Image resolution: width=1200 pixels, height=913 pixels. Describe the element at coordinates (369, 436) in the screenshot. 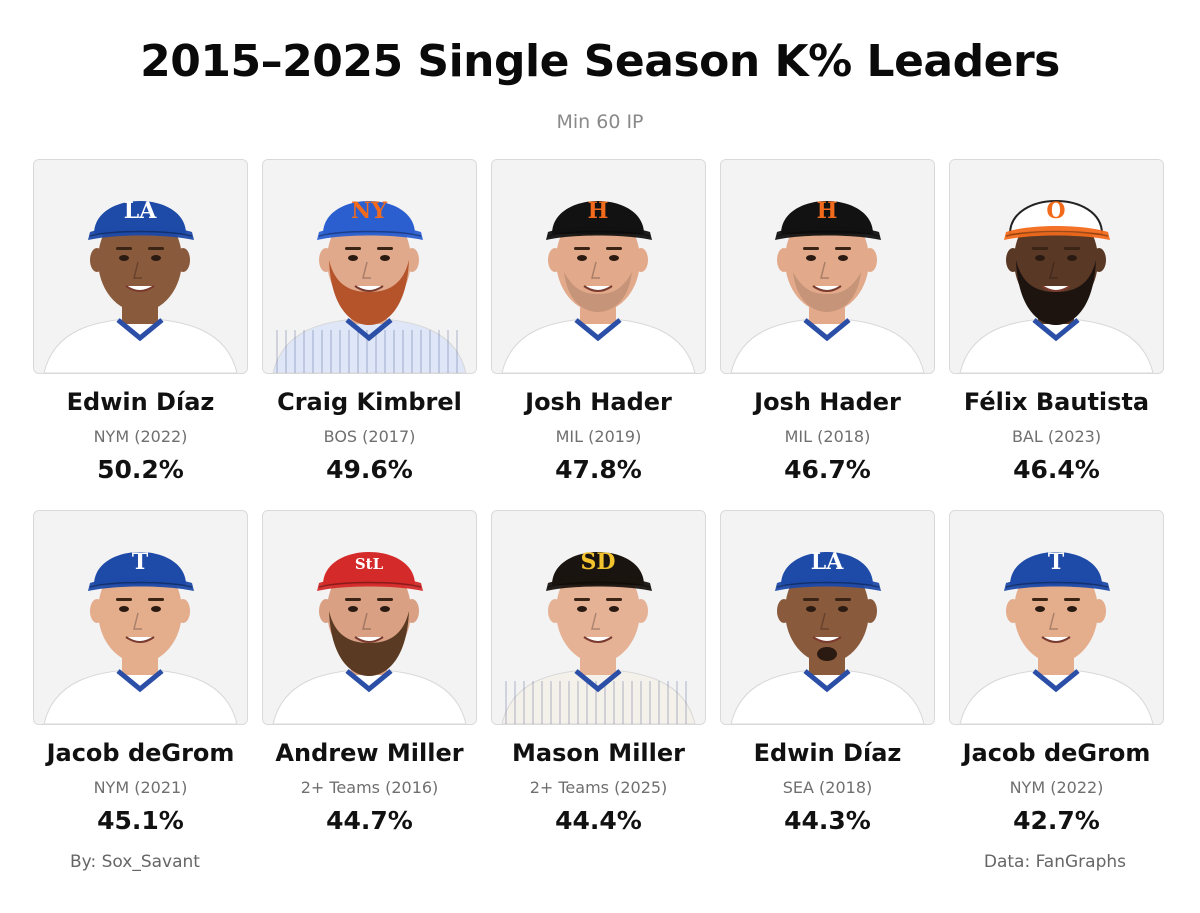

I see `player-team-season: BOS (2017)` at that location.